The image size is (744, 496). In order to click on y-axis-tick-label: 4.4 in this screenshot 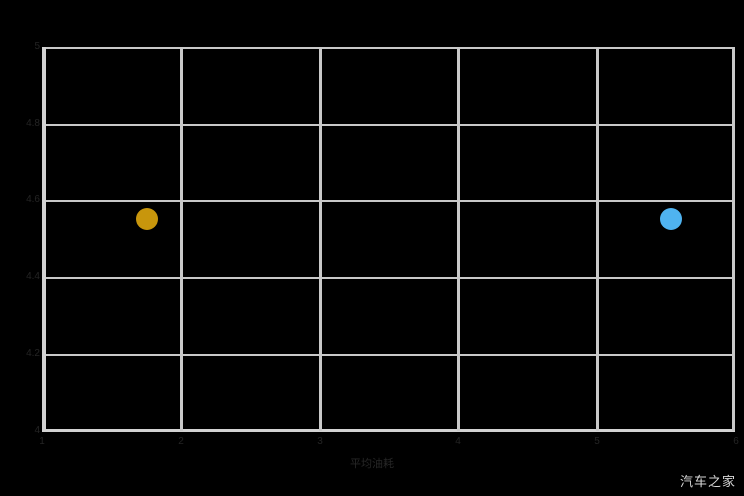, I will do `click(20, 277)`.